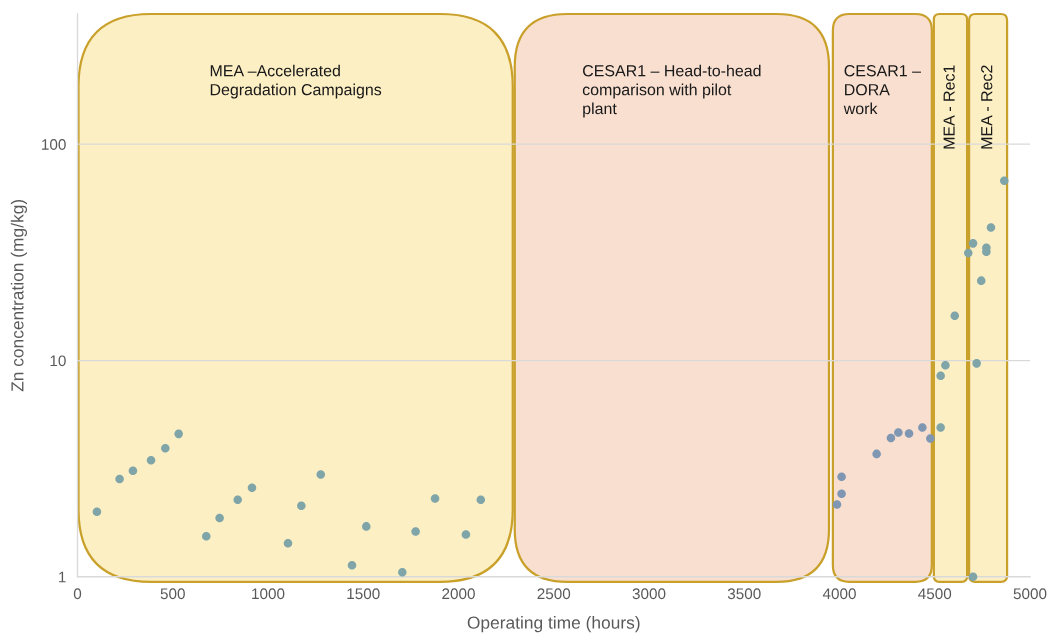  Describe the element at coordinates (949, 107) in the screenshot. I see `band-label: MEA - Rec1` at that location.